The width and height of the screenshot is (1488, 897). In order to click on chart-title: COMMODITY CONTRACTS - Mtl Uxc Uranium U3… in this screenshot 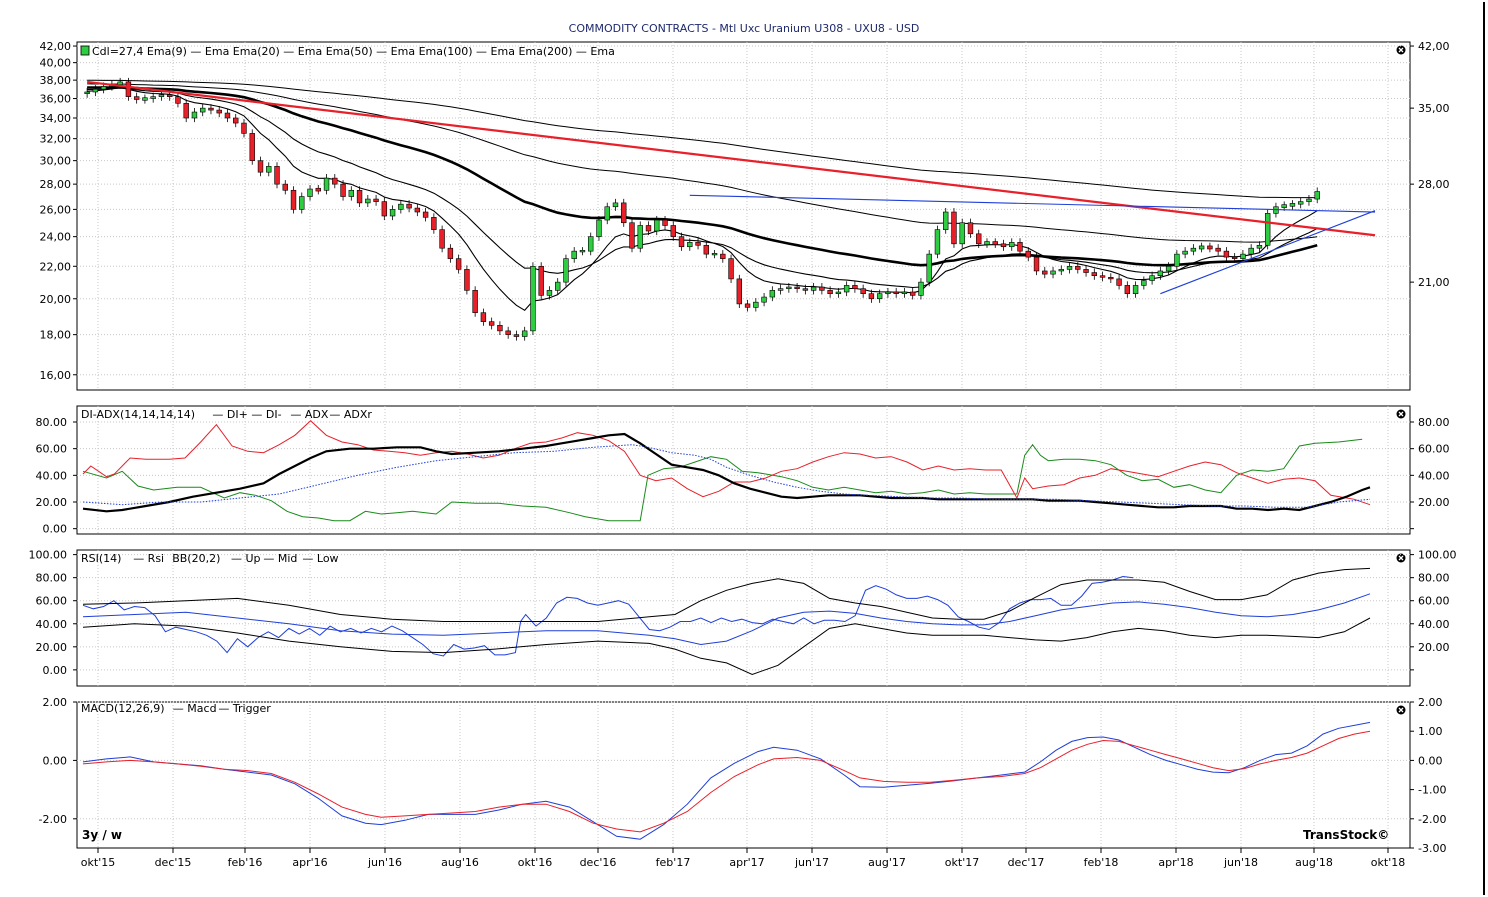, I will do `click(744, 28)`.